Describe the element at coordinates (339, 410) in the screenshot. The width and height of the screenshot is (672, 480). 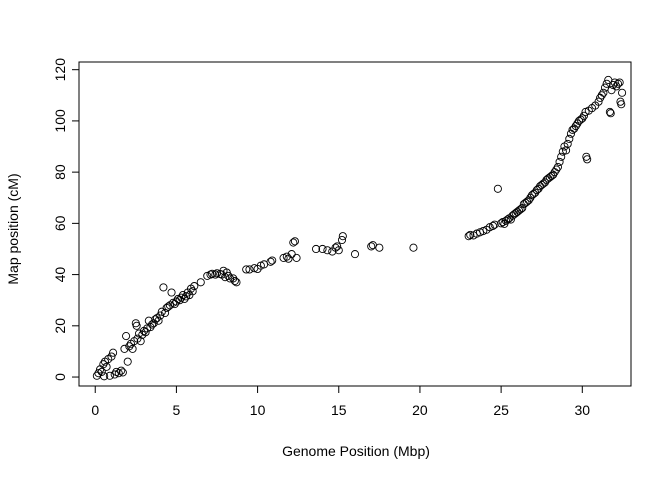
I see `x-tick-label: 15` at that location.